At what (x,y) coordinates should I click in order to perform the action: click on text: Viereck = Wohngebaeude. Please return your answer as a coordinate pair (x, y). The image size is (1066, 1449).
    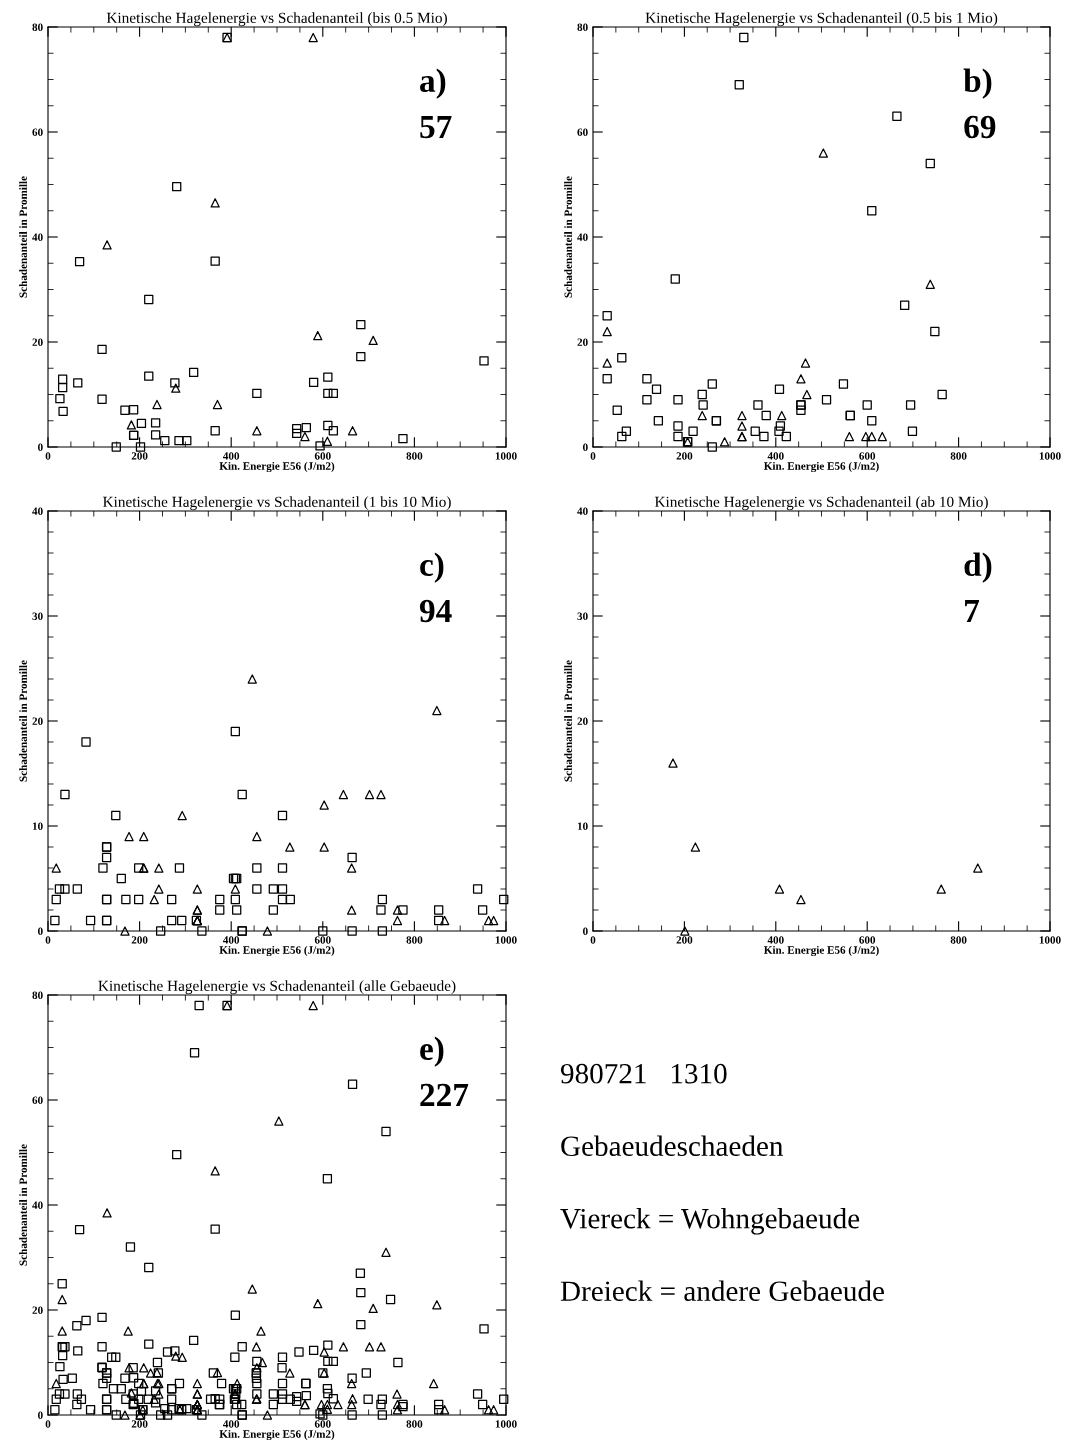
    Looking at the image, I should click on (710, 1221).